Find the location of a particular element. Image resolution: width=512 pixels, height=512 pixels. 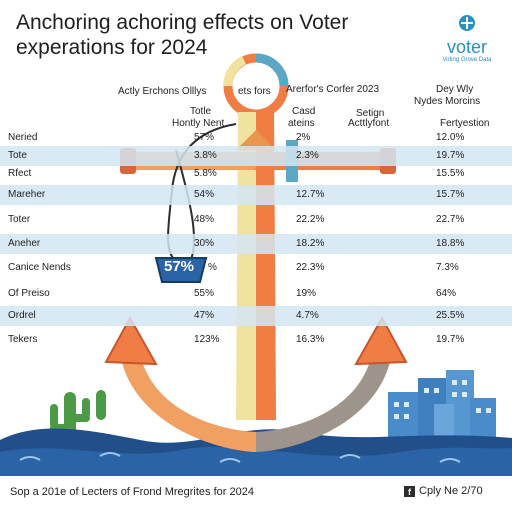

row-value-2: 18.2% is located at coordinates (310, 243).